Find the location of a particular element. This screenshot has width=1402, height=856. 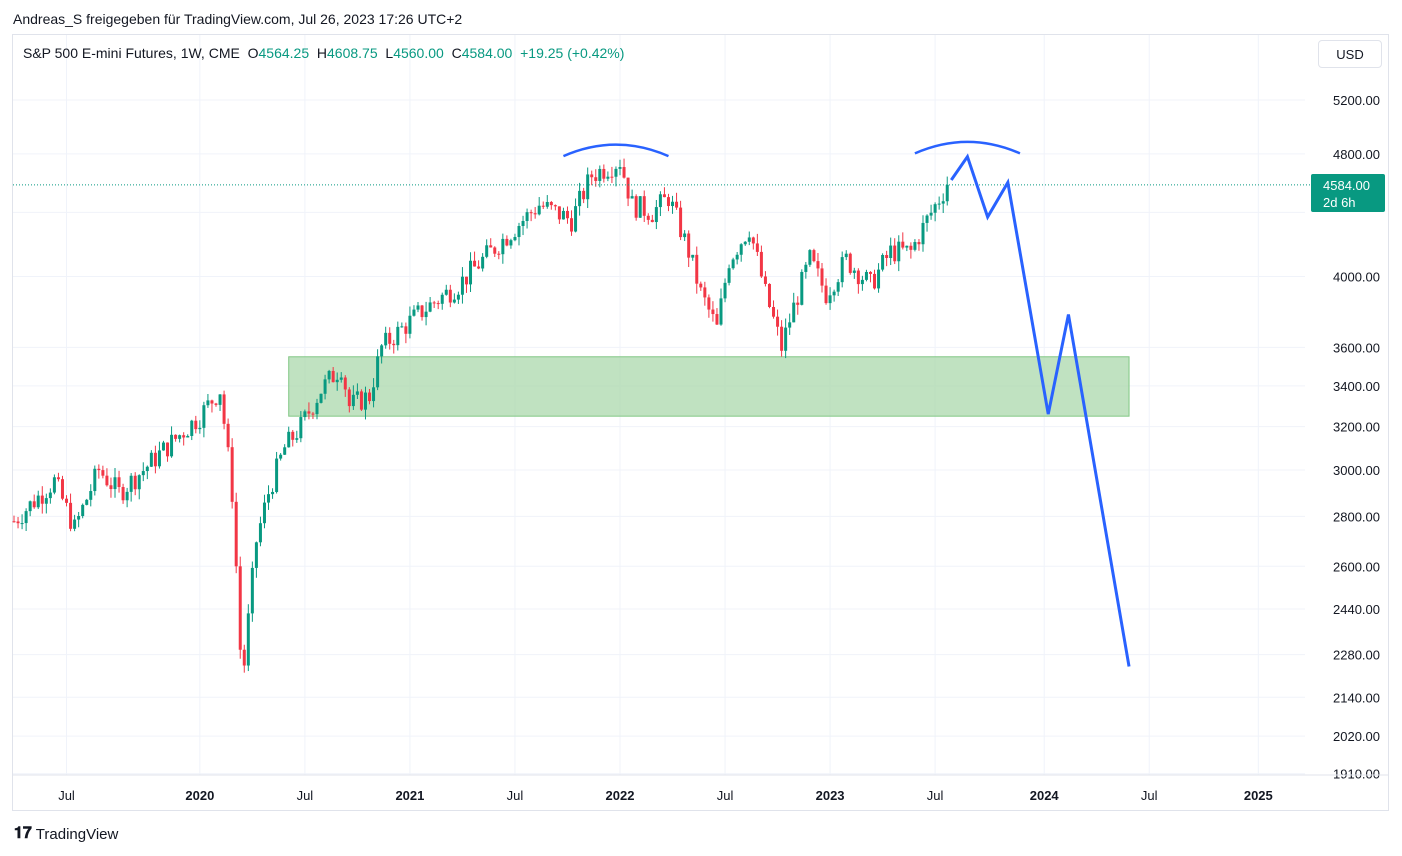

y-tick-label: 2440.00 is located at coordinates (1356, 609).